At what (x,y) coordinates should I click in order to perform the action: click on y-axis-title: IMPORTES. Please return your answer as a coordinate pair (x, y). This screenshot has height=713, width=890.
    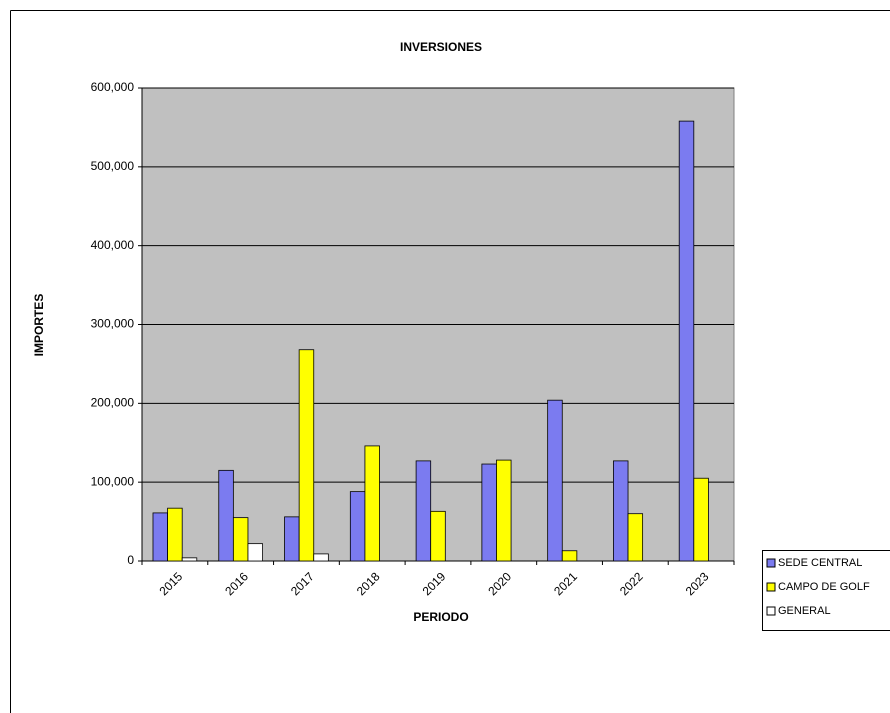
    Looking at the image, I should click on (39, 325).